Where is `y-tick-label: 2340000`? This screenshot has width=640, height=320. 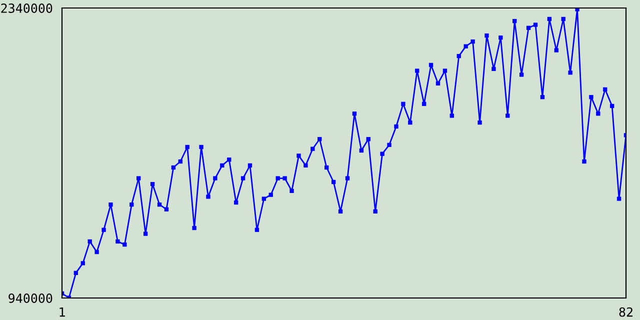 y-tick-label: 2340000 is located at coordinates (26, 8).